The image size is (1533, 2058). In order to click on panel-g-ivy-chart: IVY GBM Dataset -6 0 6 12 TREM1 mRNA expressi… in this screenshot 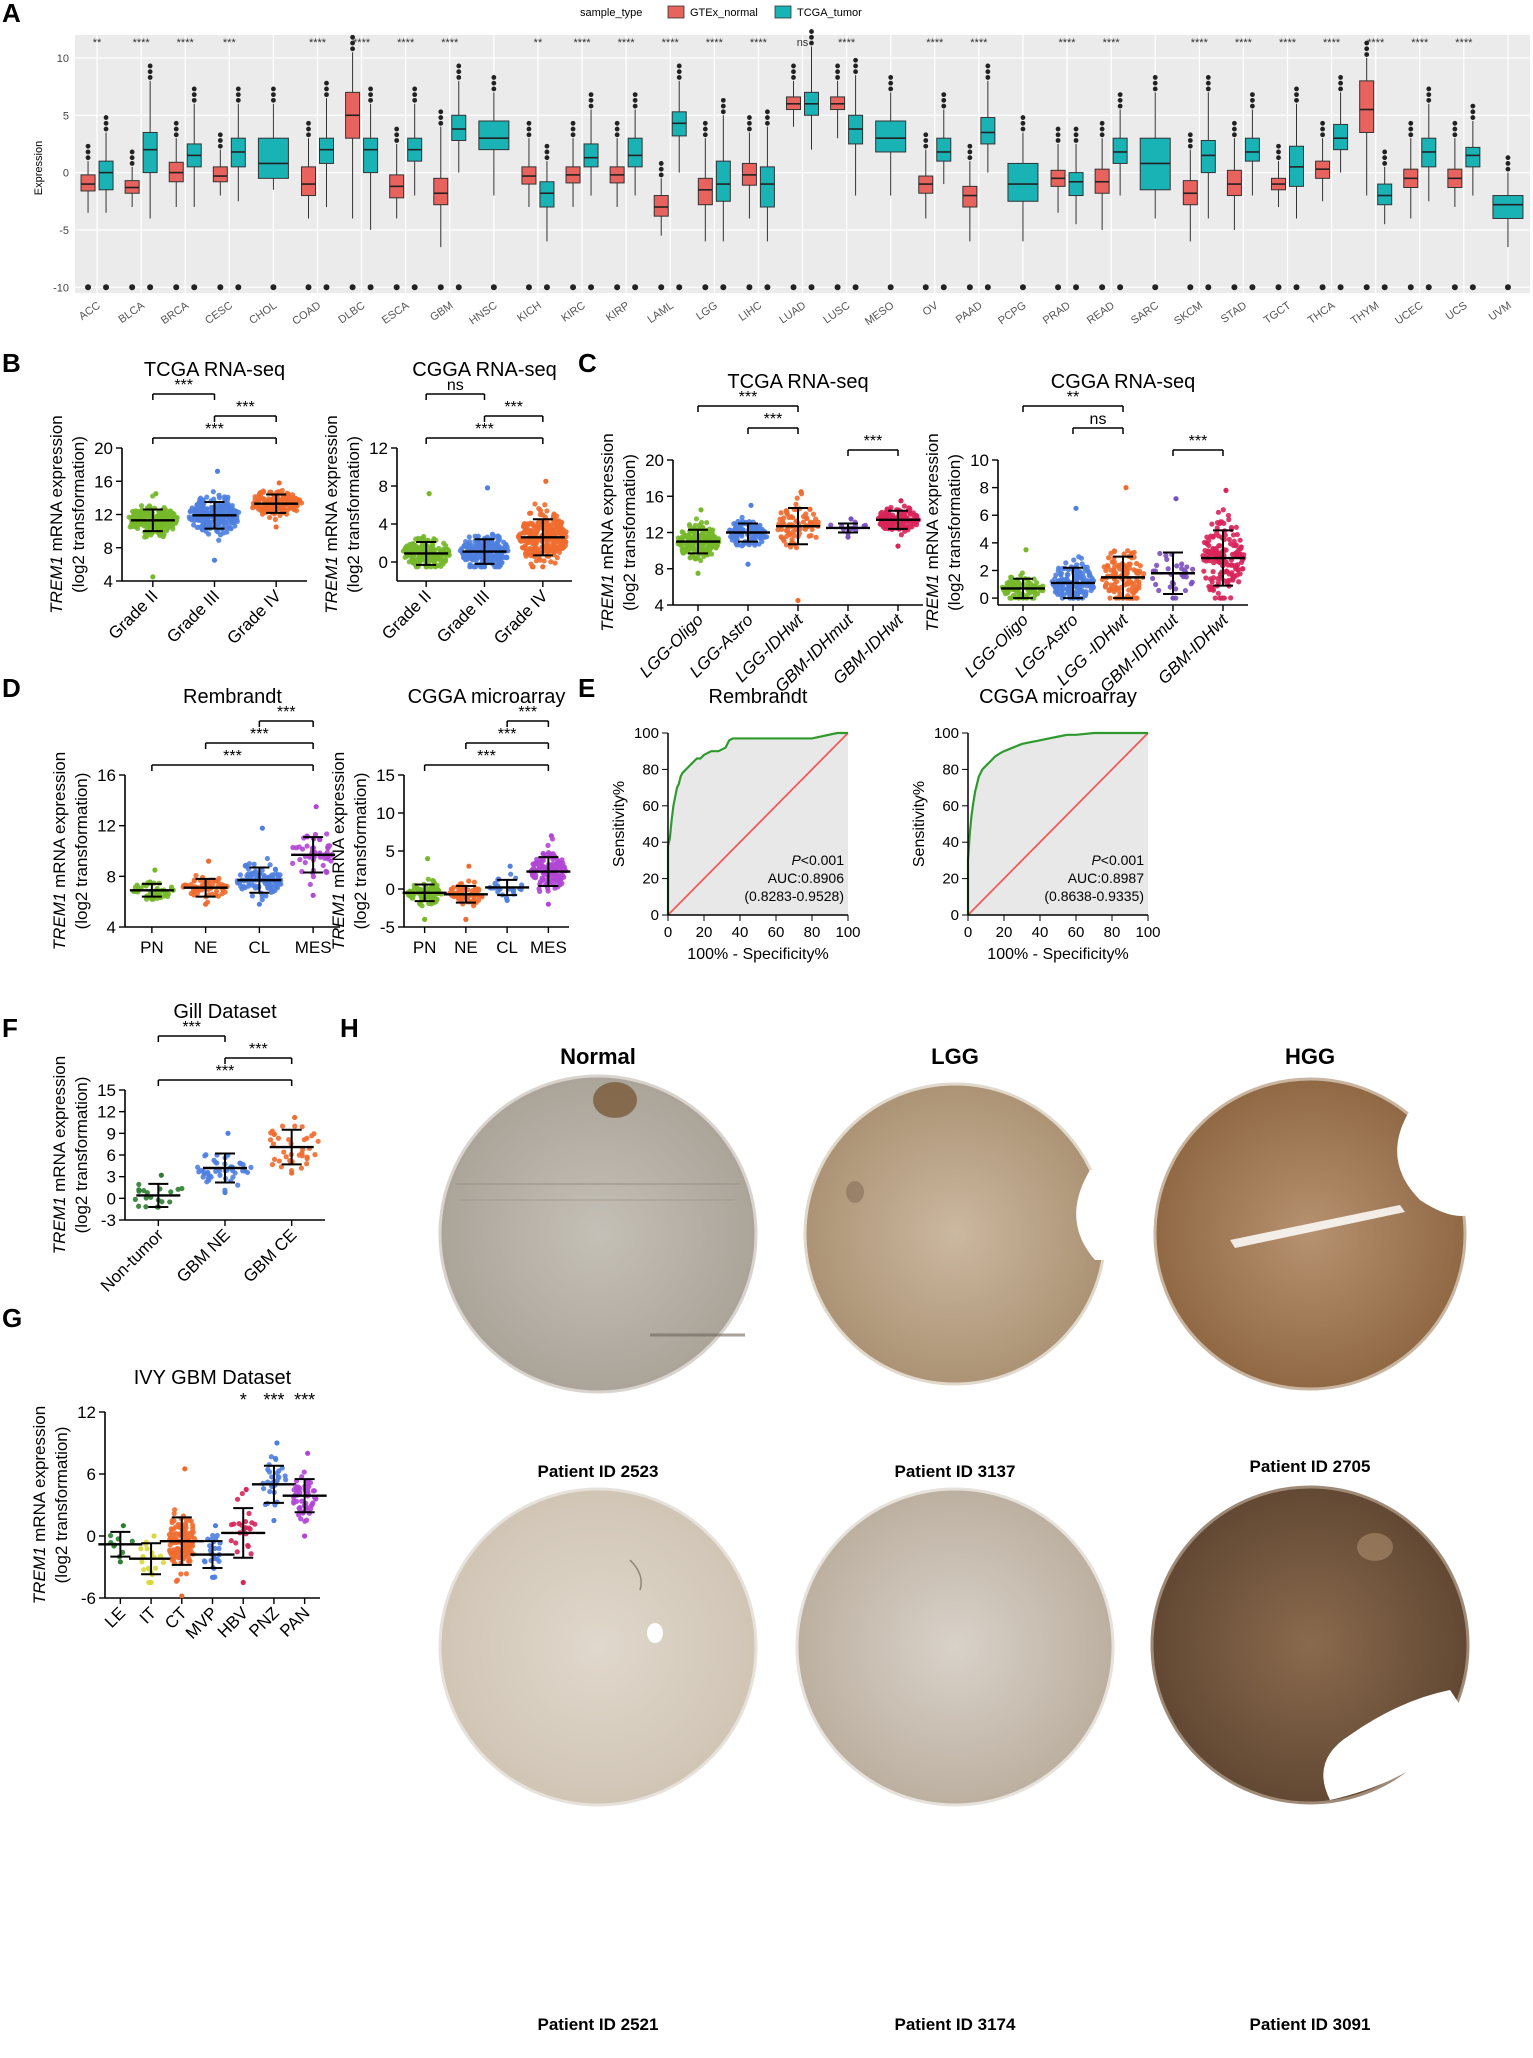, I will do `click(178, 1505)`.